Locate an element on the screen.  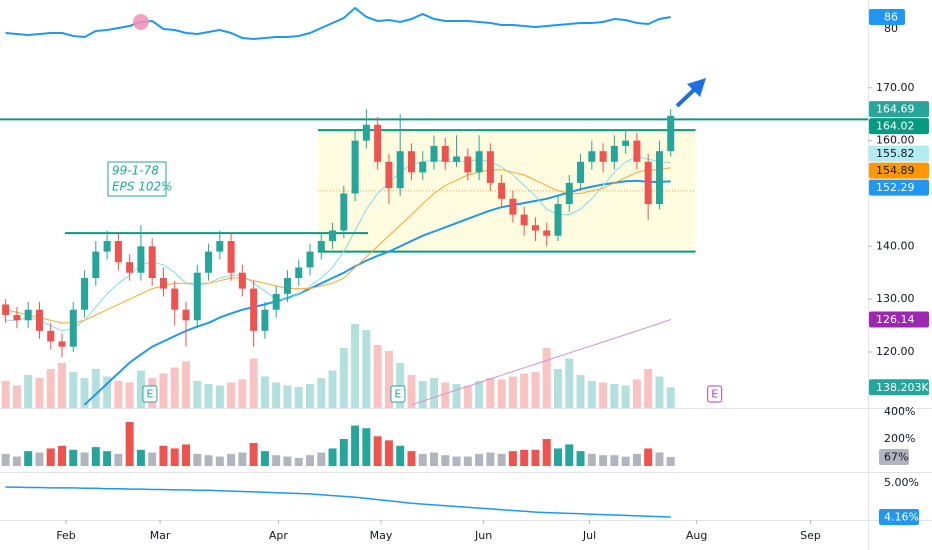
trend-arrow is located at coordinates (690, 93).